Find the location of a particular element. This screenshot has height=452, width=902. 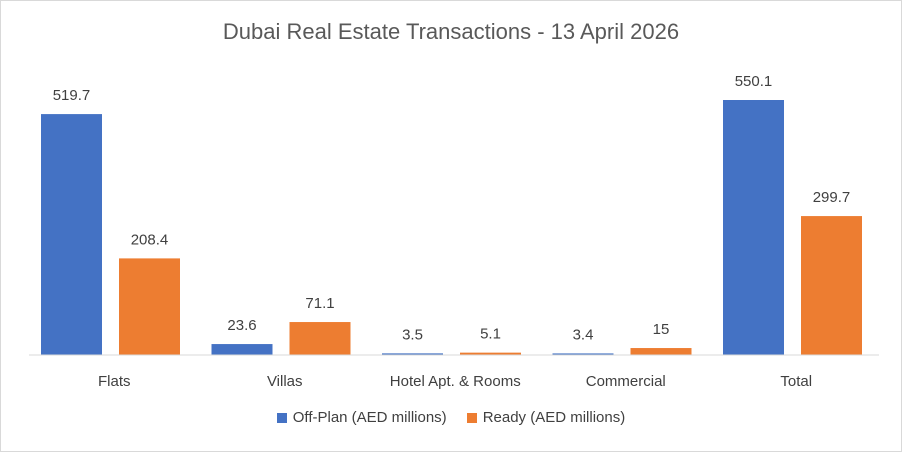

category-label-flats: Flats is located at coordinates (114, 381).